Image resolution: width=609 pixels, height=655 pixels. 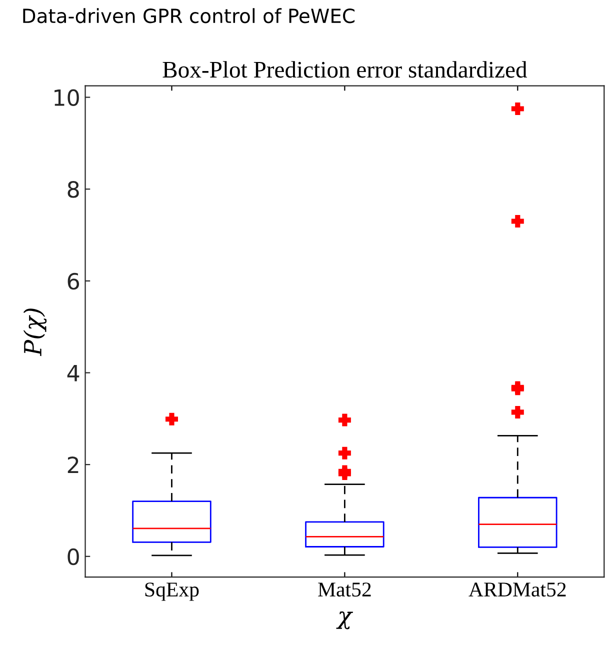 I want to click on y-tick-label: 8, so click(x=73, y=189).